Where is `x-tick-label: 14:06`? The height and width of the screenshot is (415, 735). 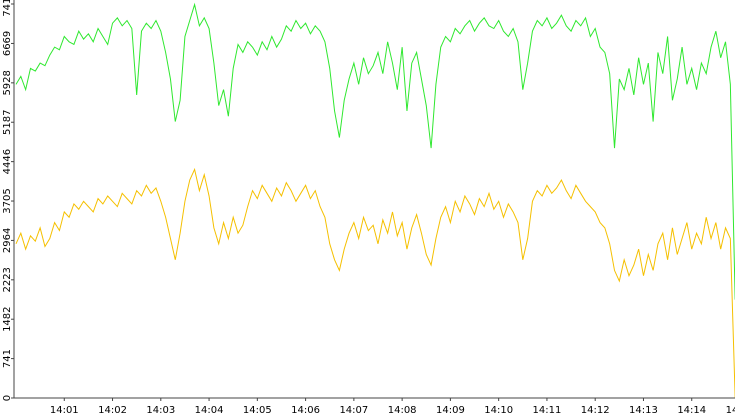
x-tick-label: 14:06 is located at coordinates (305, 410).